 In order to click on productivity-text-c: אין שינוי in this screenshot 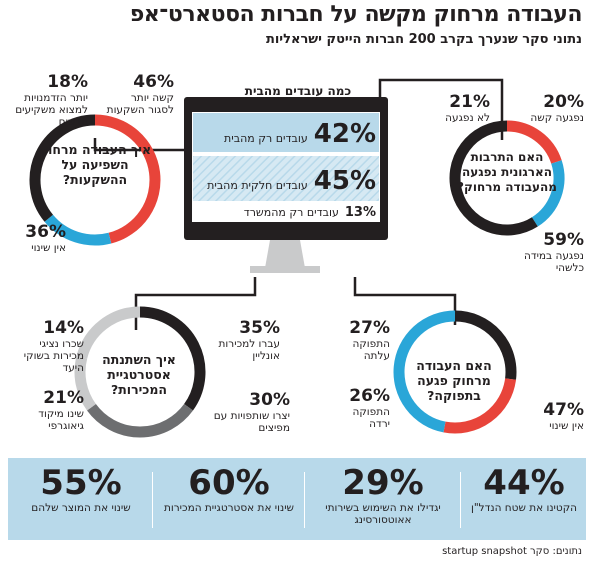, I will do `click(566, 426)`.